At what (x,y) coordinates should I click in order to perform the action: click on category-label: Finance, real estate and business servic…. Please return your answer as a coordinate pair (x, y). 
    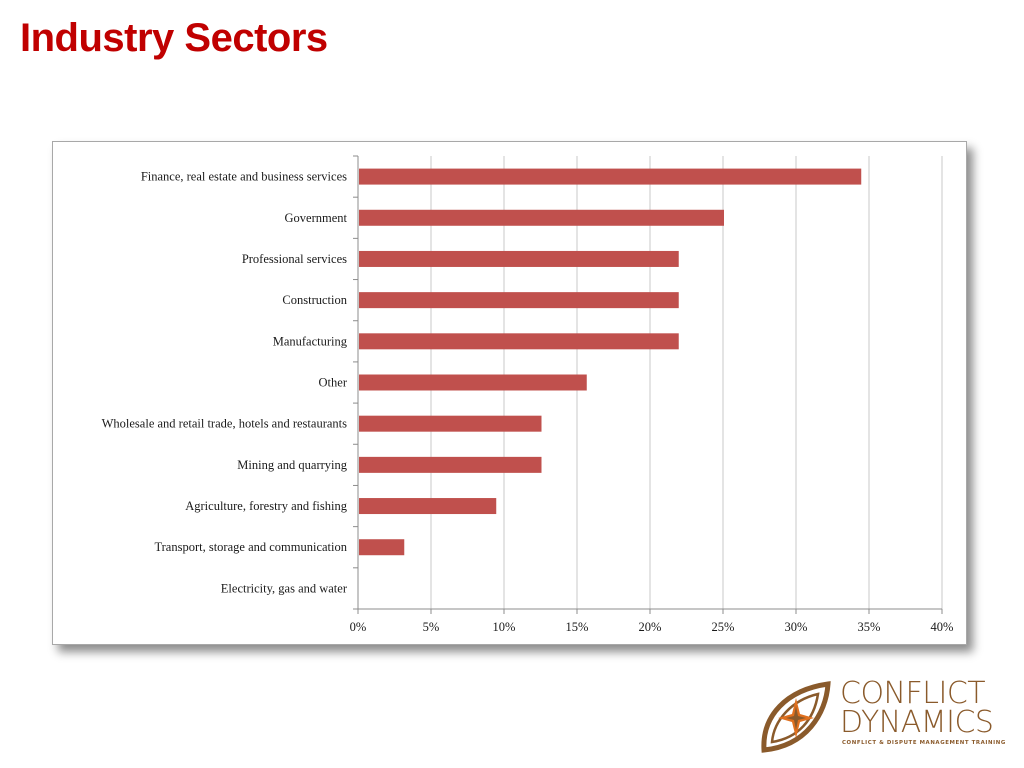
    Looking at the image, I should click on (244, 177).